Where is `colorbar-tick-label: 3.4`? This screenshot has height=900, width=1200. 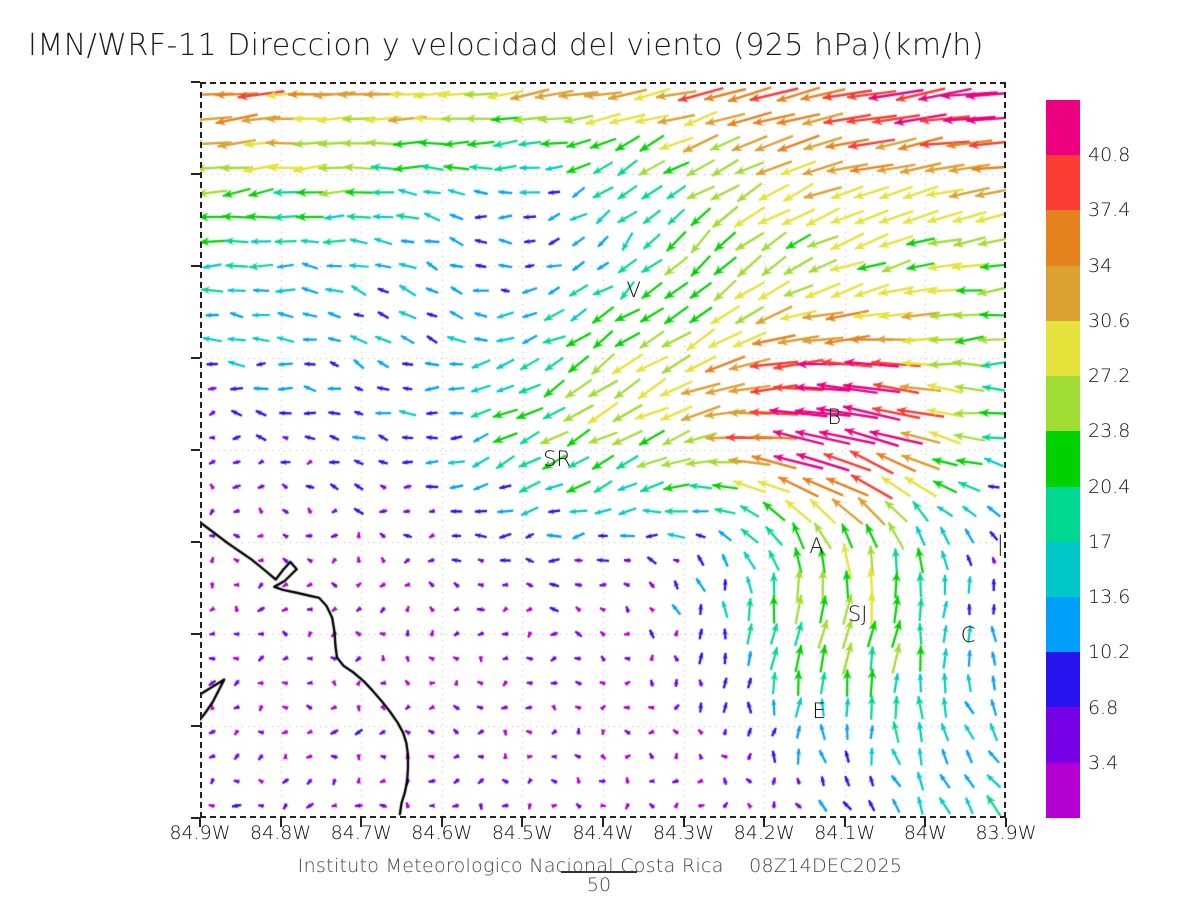
colorbar-tick-label: 3.4 is located at coordinates (1103, 762).